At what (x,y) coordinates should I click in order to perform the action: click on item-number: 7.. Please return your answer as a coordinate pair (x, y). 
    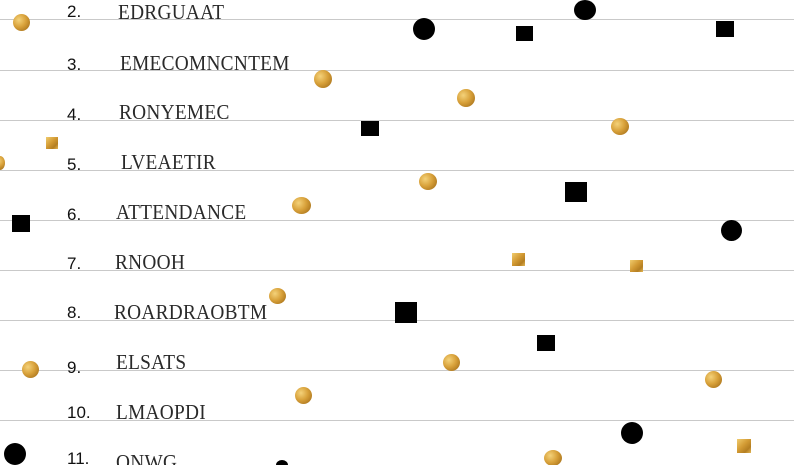
    Looking at the image, I should click on (74, 263).